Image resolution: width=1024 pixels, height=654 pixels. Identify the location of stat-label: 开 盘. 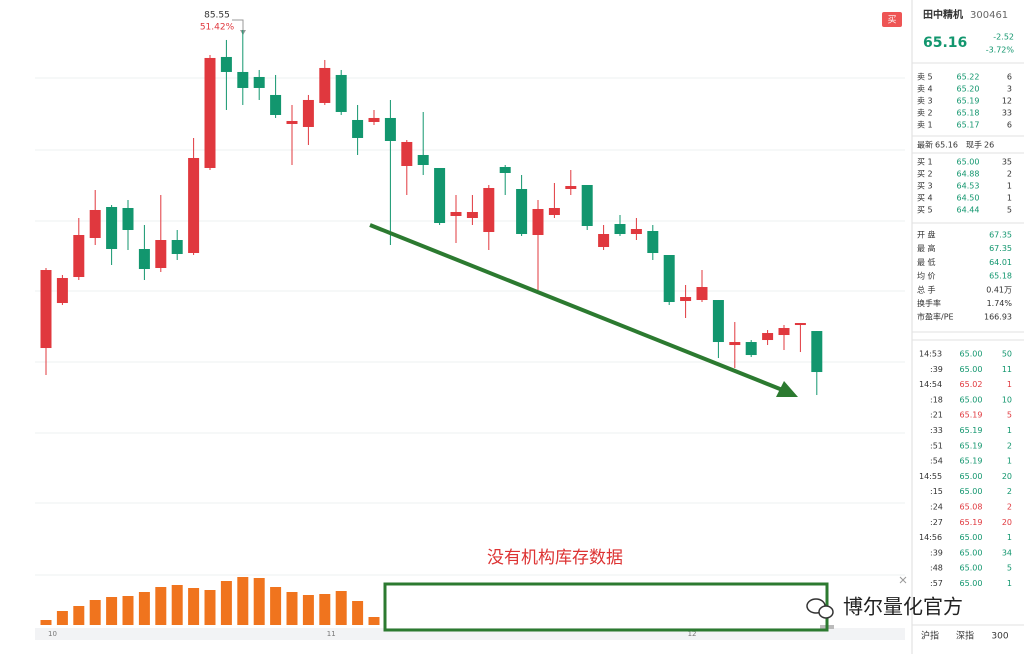
(926, 235).